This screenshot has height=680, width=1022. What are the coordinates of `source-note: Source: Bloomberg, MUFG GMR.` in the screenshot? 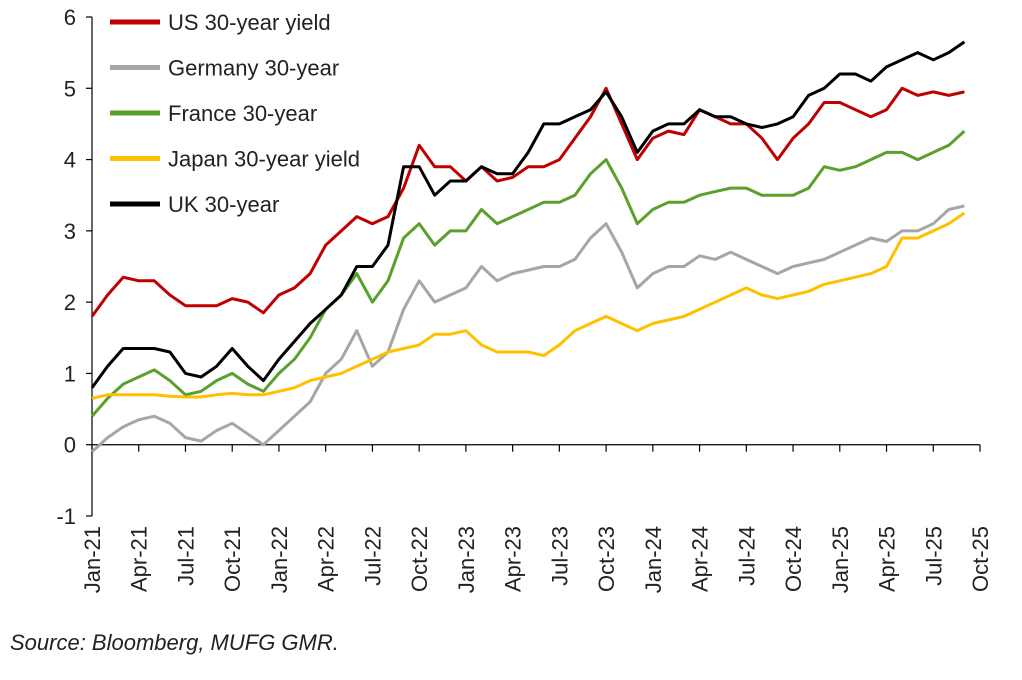 It's located at (174, 642).